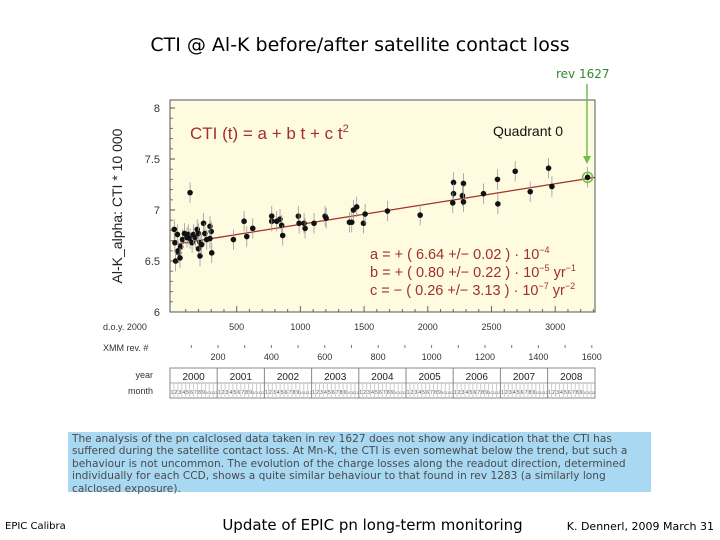 The height and width of the screenshot is (540, 720). What do you see at coordinates (236, 327) in the screenshot?
I see `x-tick-label: 500` at bounding box center [236, 327].